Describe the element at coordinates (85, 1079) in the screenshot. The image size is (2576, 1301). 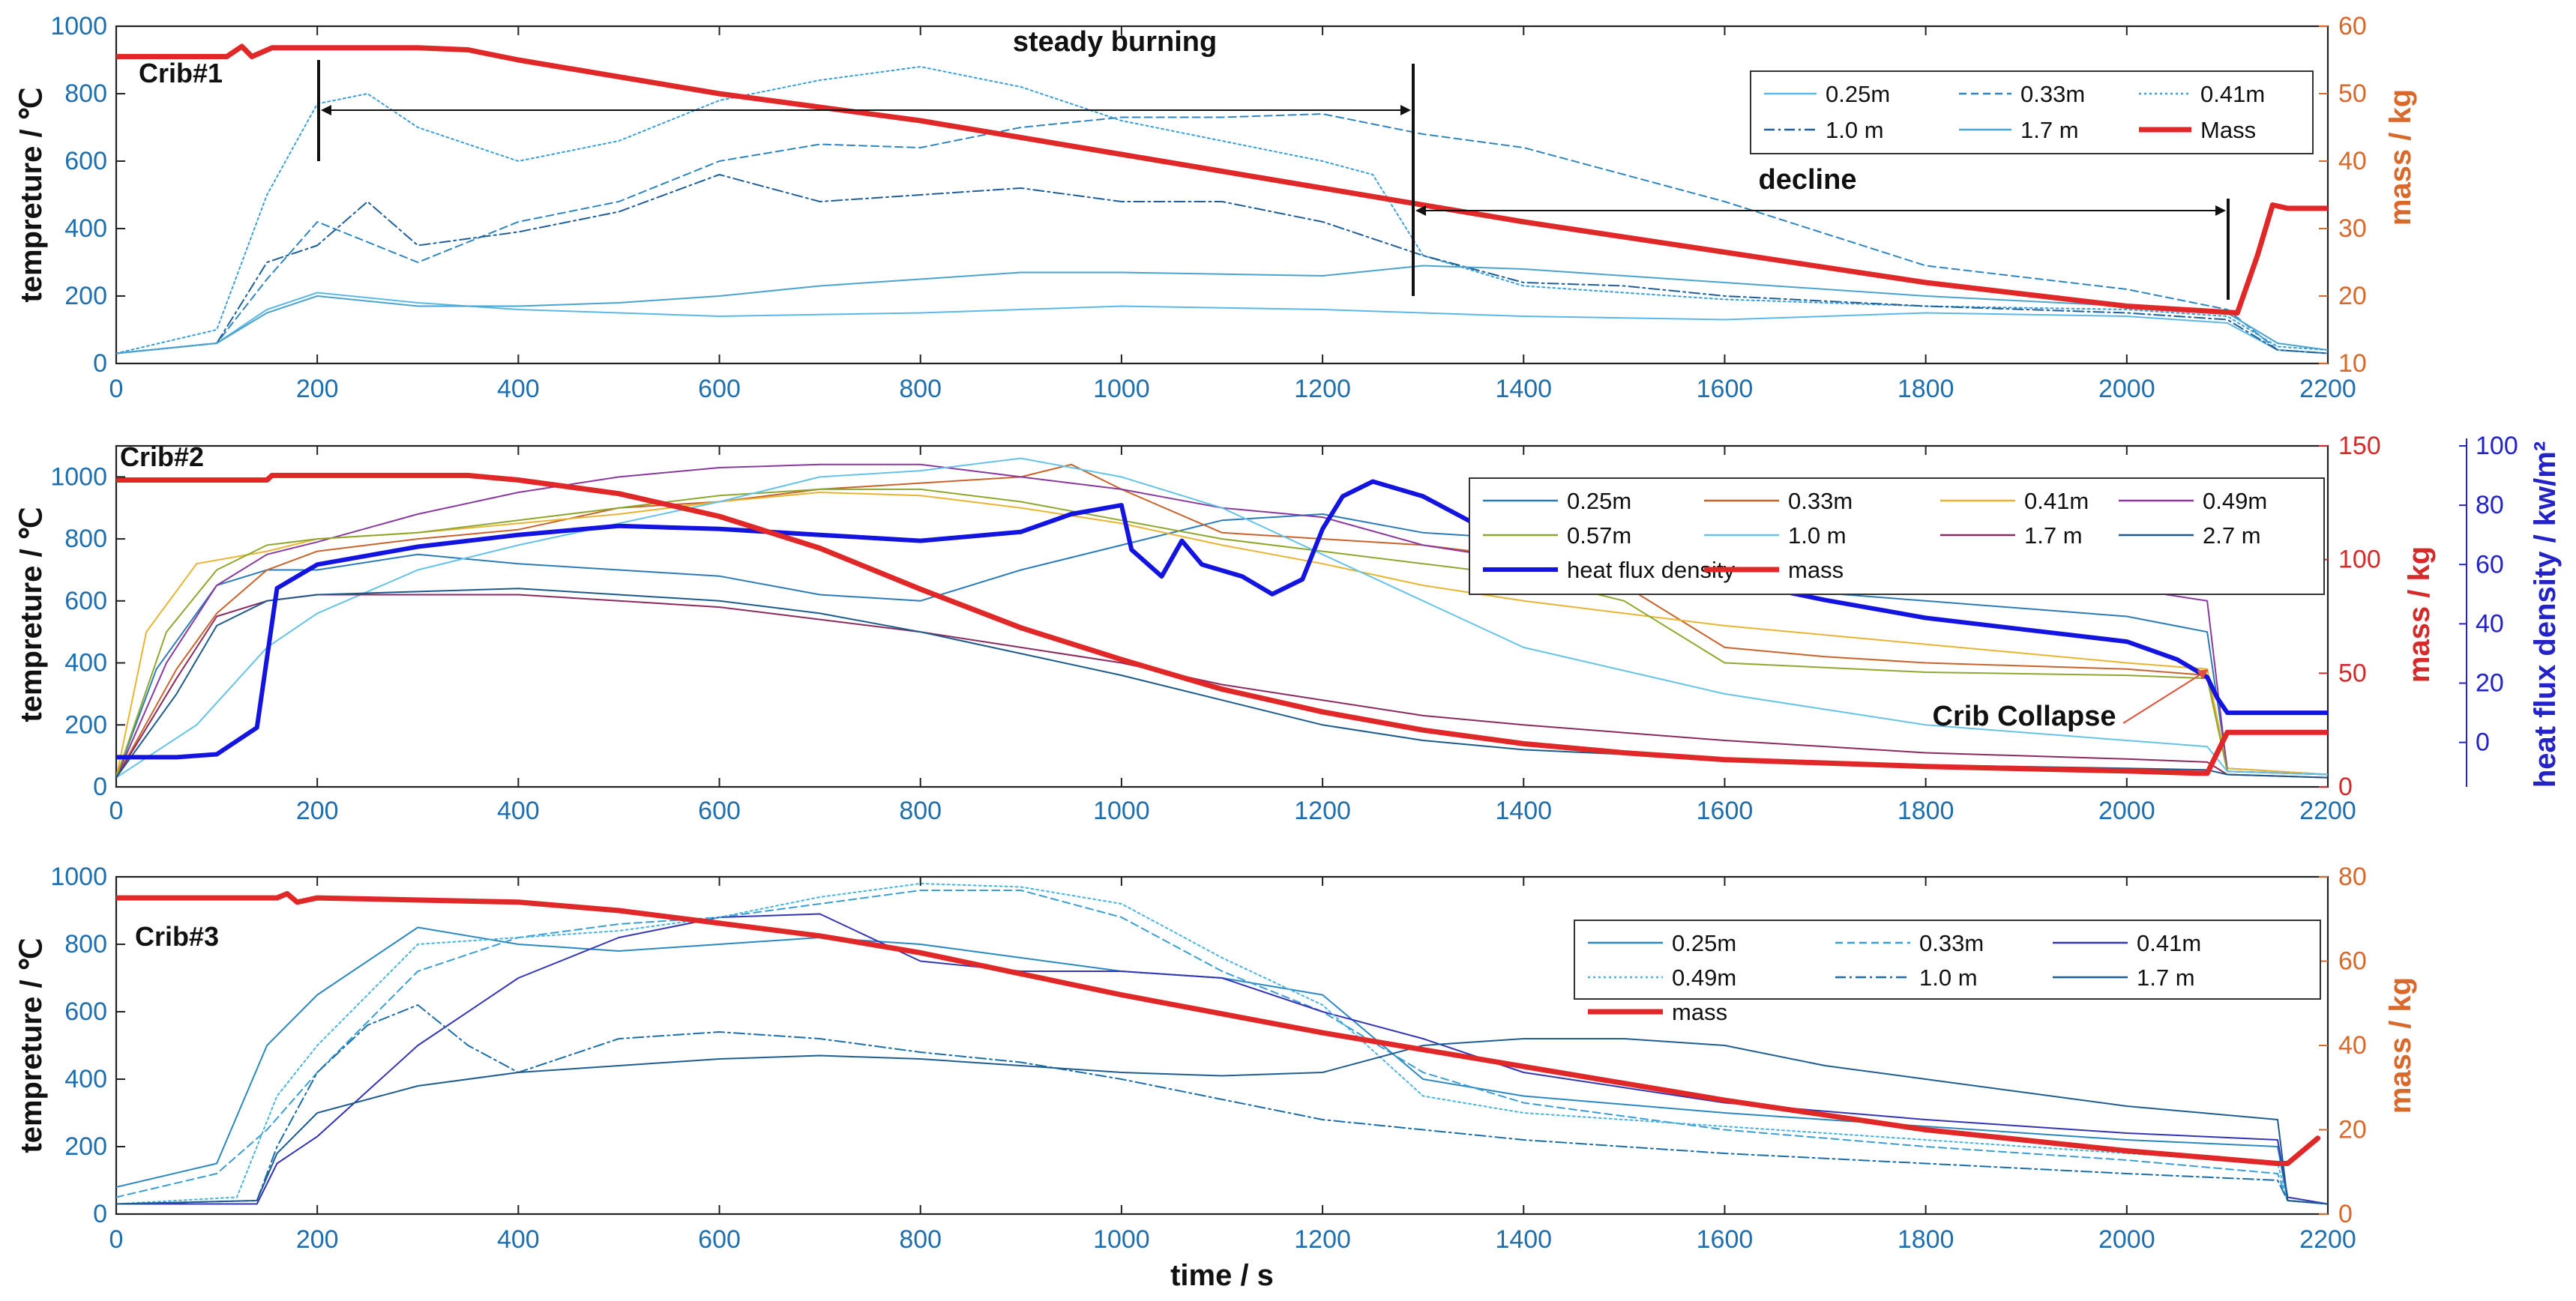
I see `panel3-ytick-label: 400` at that location.